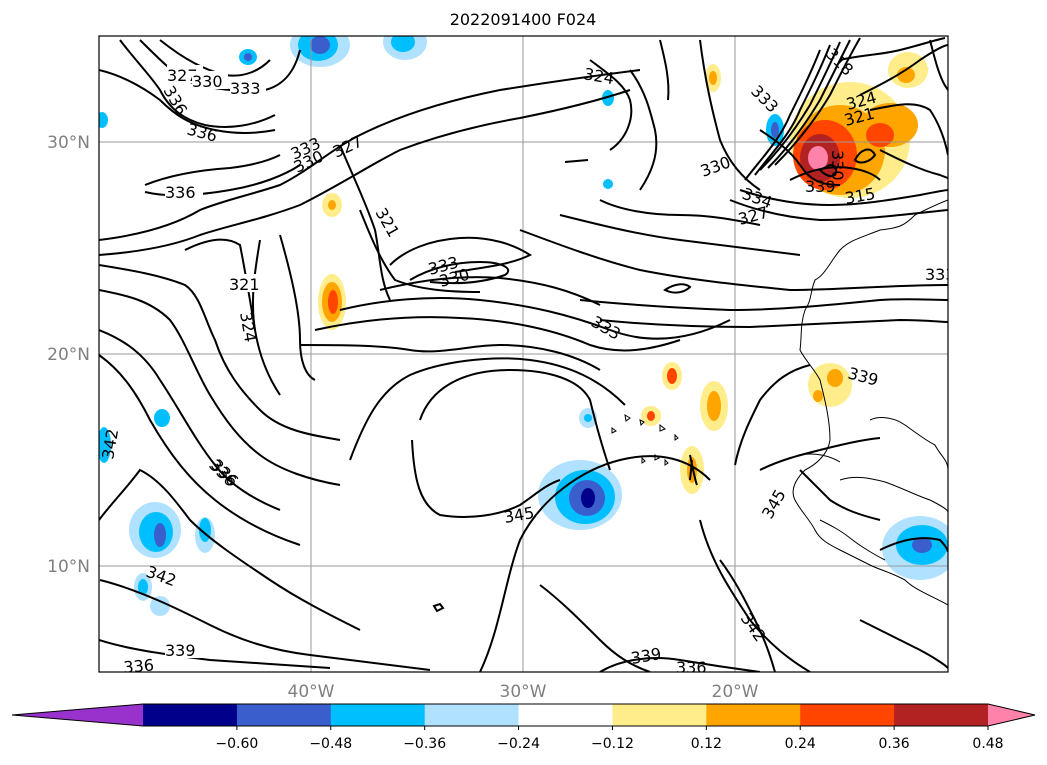  What do you see at coordinates (68, 355) in the screenshot?
I see `lat-label: 20°N` at bounding box center [68, 355].